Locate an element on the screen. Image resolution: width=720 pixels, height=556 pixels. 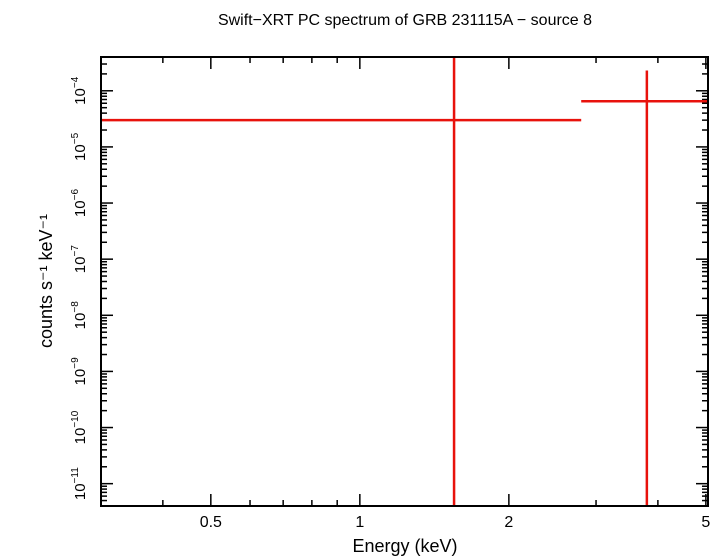
y-tick-label: 10−5 is located at coordinates (79, 146).